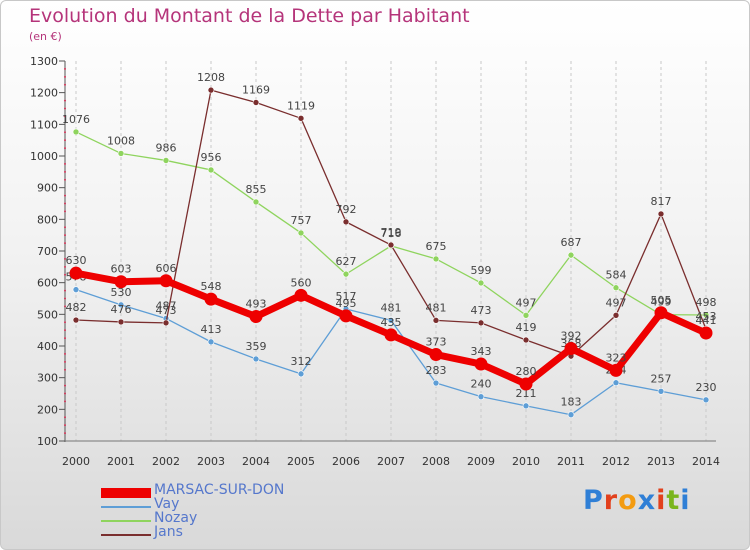 This screenshot has height=550, width=750. Describe the element at coordinates (301, 118) in the screenshot. I see `point-jans-2005` at that location.